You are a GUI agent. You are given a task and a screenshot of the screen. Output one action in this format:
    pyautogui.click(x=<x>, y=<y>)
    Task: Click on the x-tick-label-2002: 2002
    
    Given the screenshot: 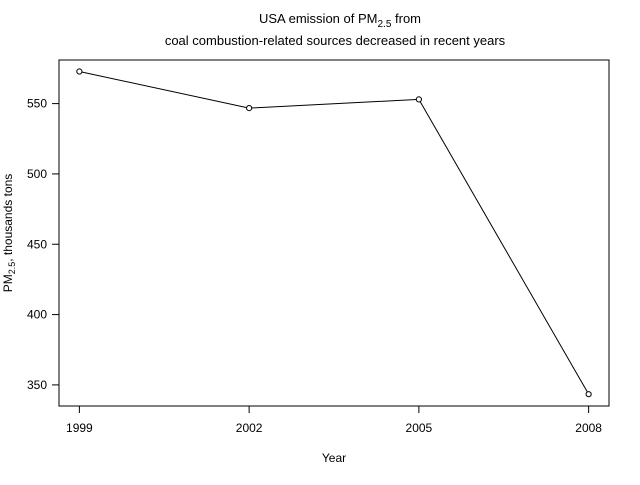 What is the action you would take?
    pyautogui.click(x=249, y=428)
    